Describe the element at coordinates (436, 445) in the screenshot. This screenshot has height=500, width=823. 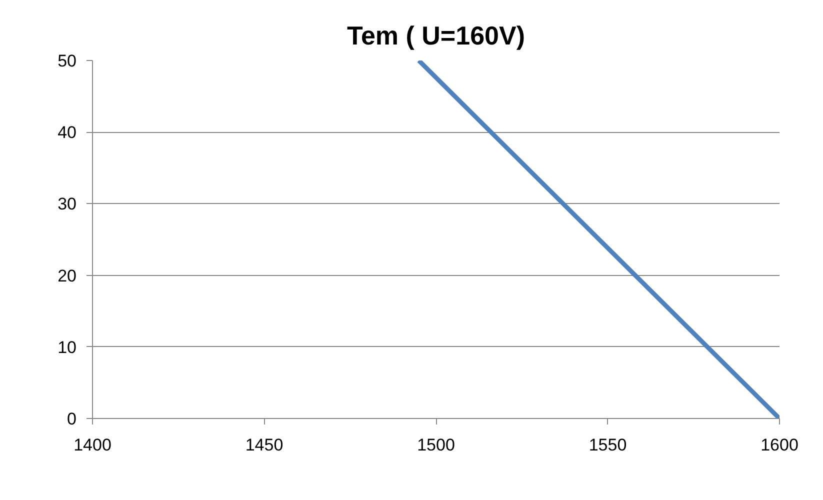
I see `x-tick-label: 1500` at that location.